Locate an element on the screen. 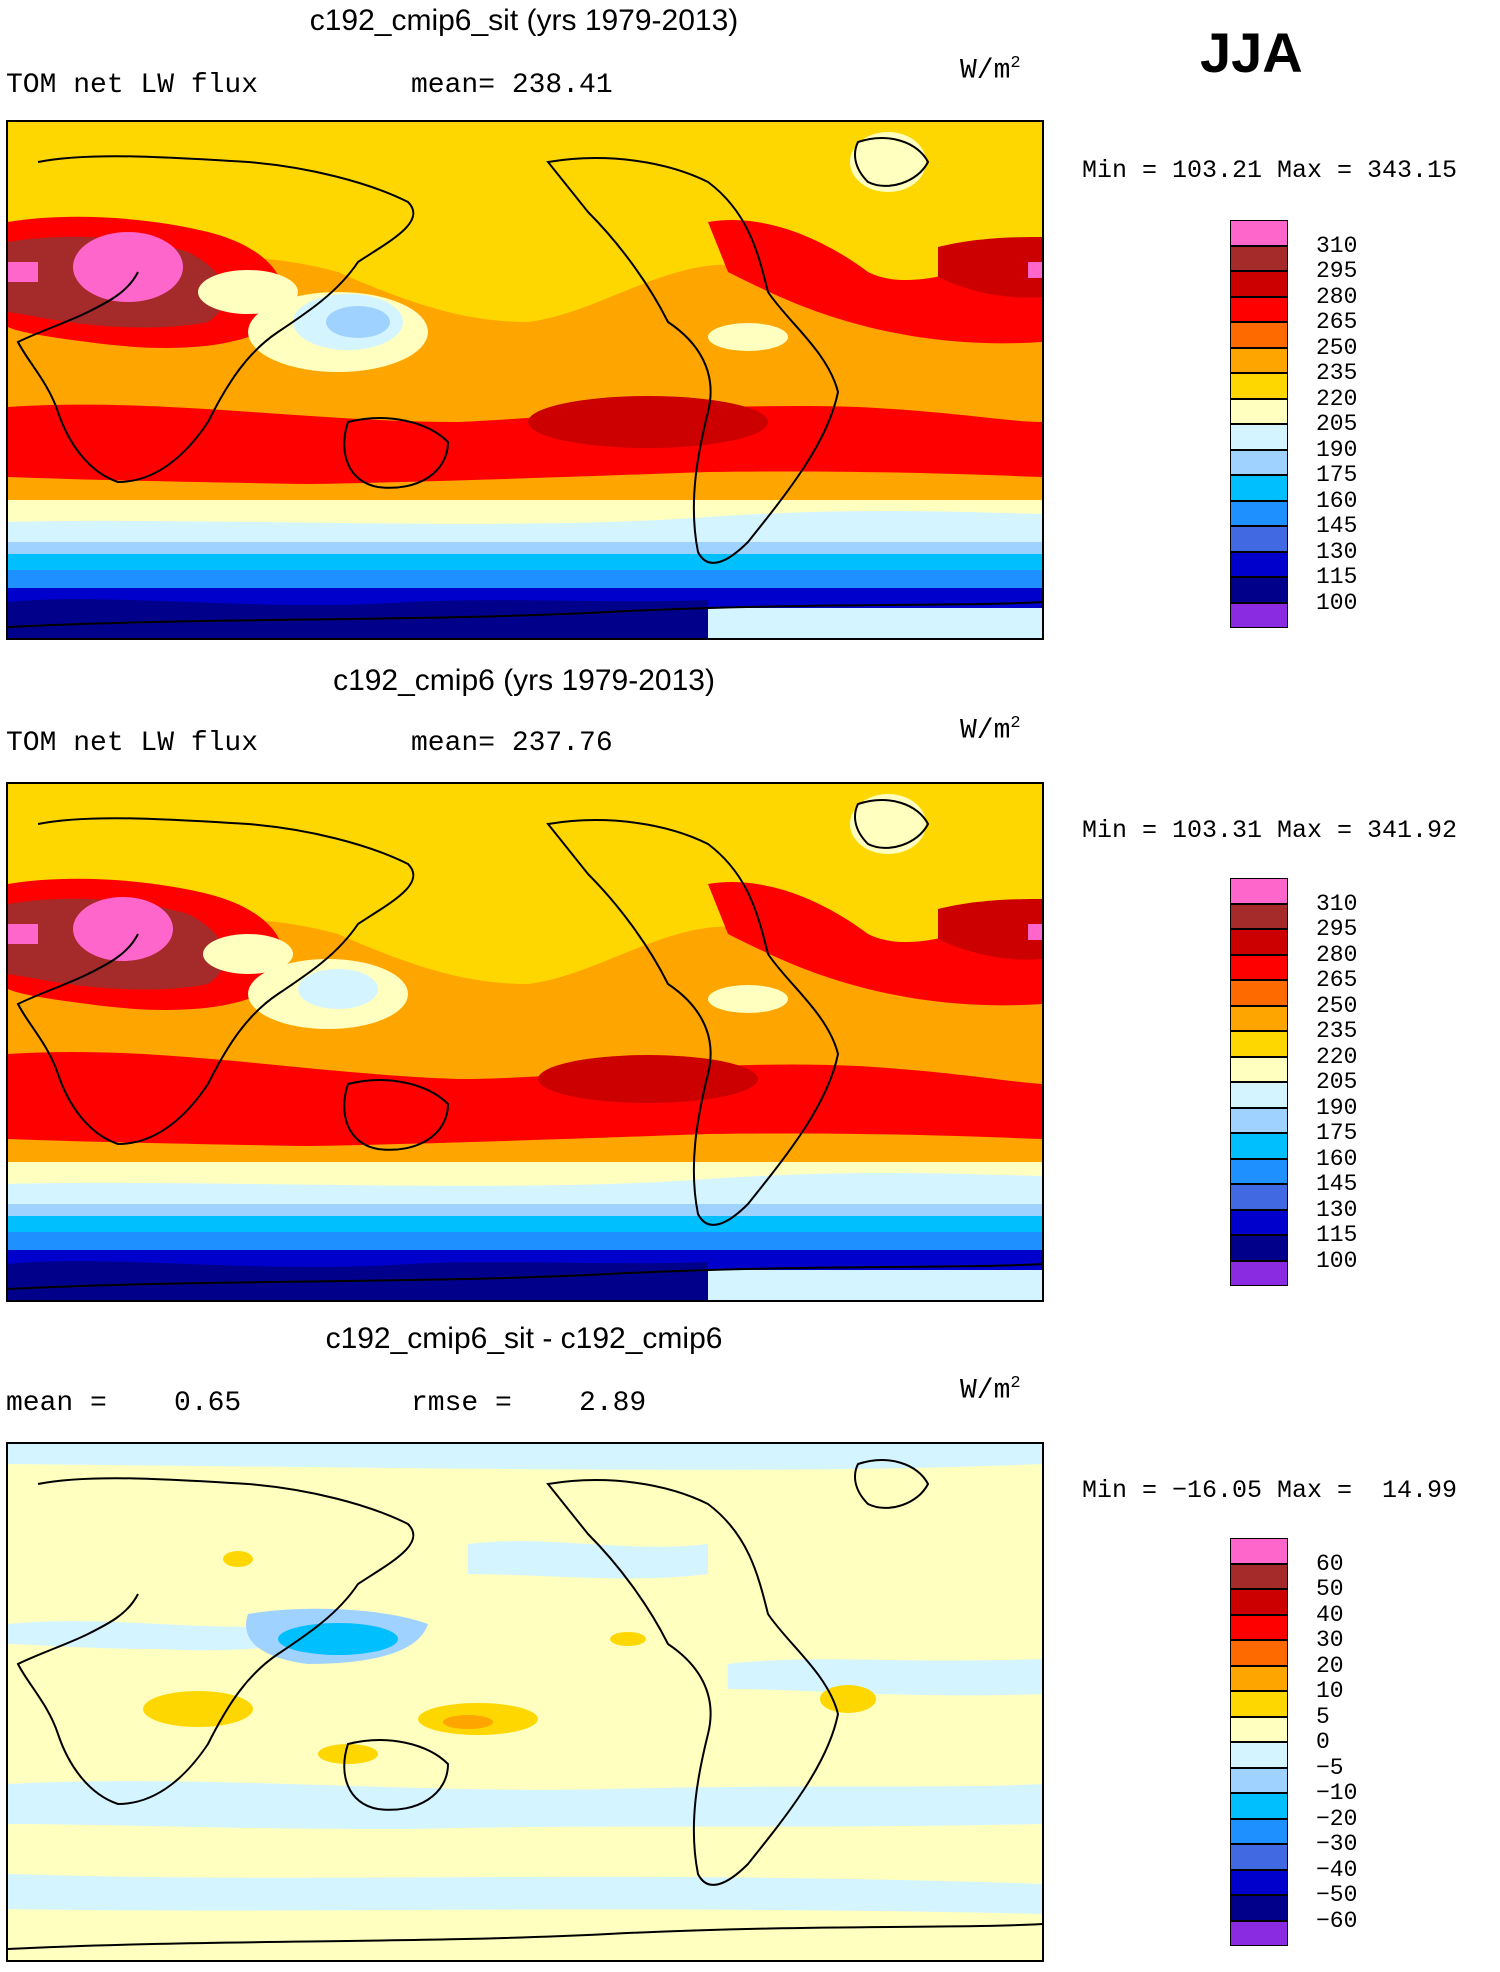  south-blue4 is located at coordinates (525, 1260).